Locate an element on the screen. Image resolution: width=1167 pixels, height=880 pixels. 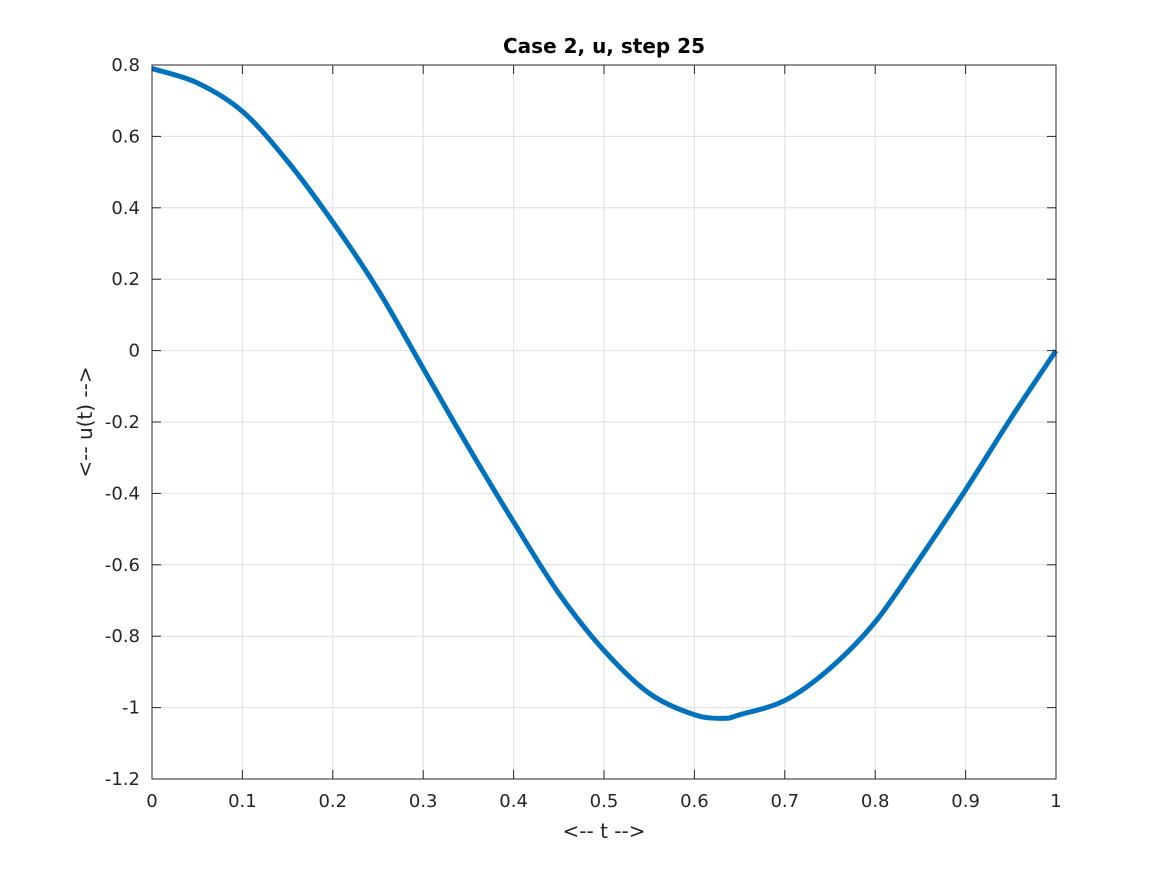
y-tick-labels: 0.8 0.6 0.4 0.2 0 -0.2 -0.4 -0.6 -0.8 -1 -1.2 is located at coordinates (122, 422).